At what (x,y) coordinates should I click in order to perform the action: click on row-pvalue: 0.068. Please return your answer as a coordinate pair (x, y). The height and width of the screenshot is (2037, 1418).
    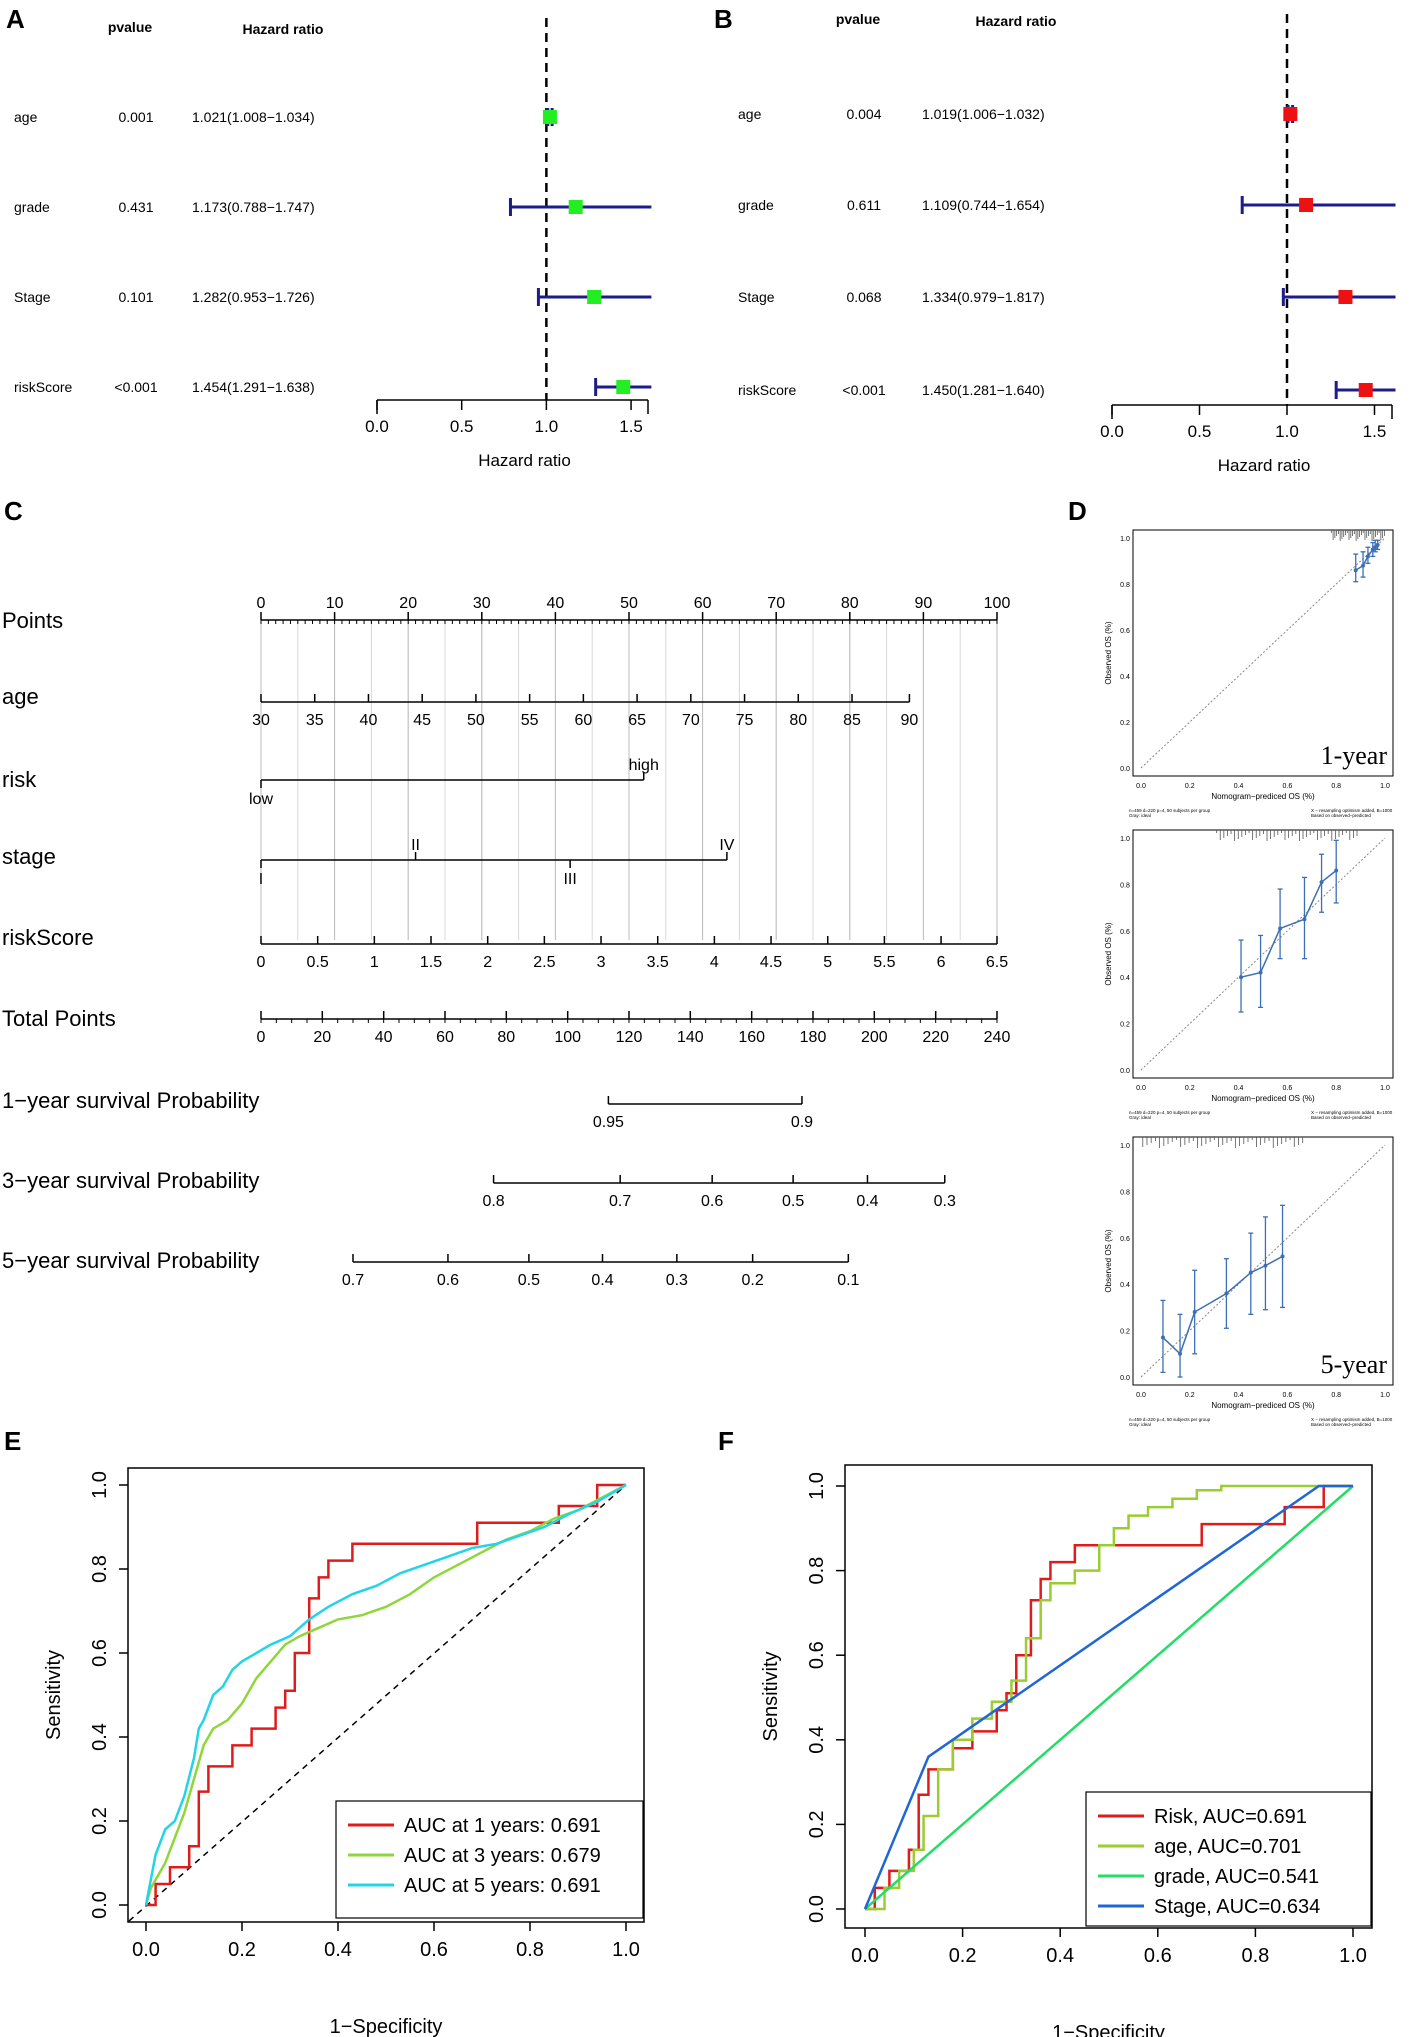
    Looking at the image, I should click on (863, 297).